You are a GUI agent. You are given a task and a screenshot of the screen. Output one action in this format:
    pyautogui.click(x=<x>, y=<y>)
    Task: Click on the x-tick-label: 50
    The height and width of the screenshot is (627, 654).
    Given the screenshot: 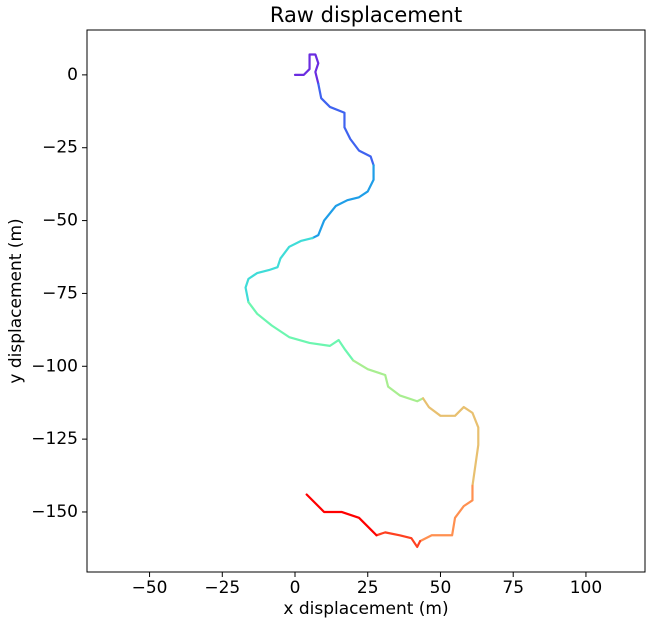 What is the action you would take?
    pyautogui.click(x=441, y=588)
    